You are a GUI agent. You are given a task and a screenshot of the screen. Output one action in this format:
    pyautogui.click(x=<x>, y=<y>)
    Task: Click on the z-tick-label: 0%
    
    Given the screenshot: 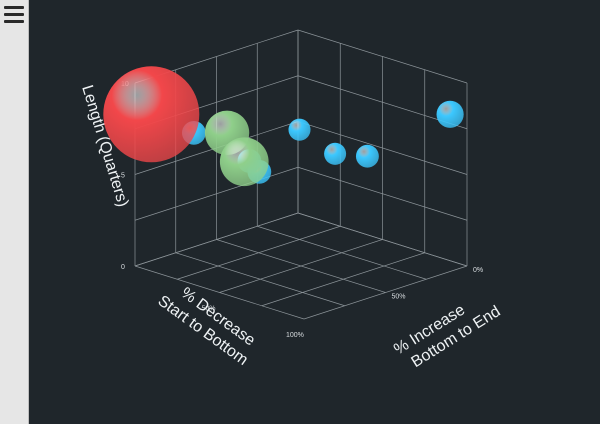 What is the action you would take?
    pyautogui.click(x=478, y=270)
    